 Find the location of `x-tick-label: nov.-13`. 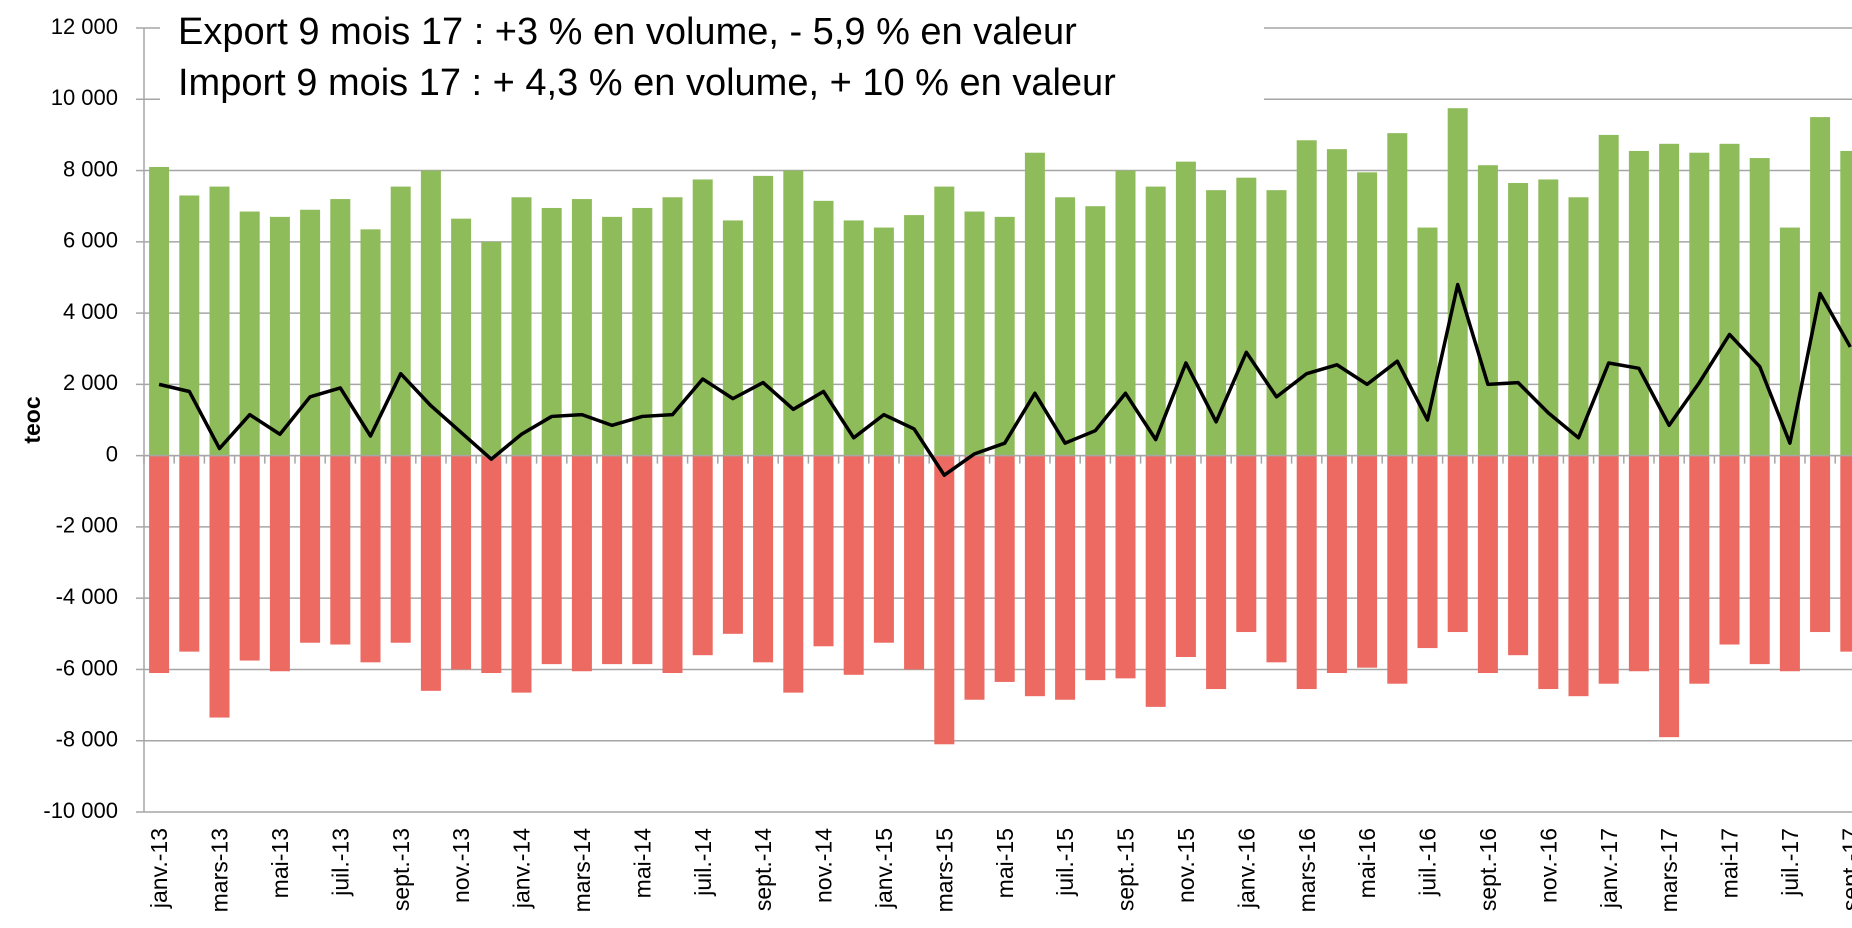

x-tick-label: nov.-13 is located at coordinates (461, 865).